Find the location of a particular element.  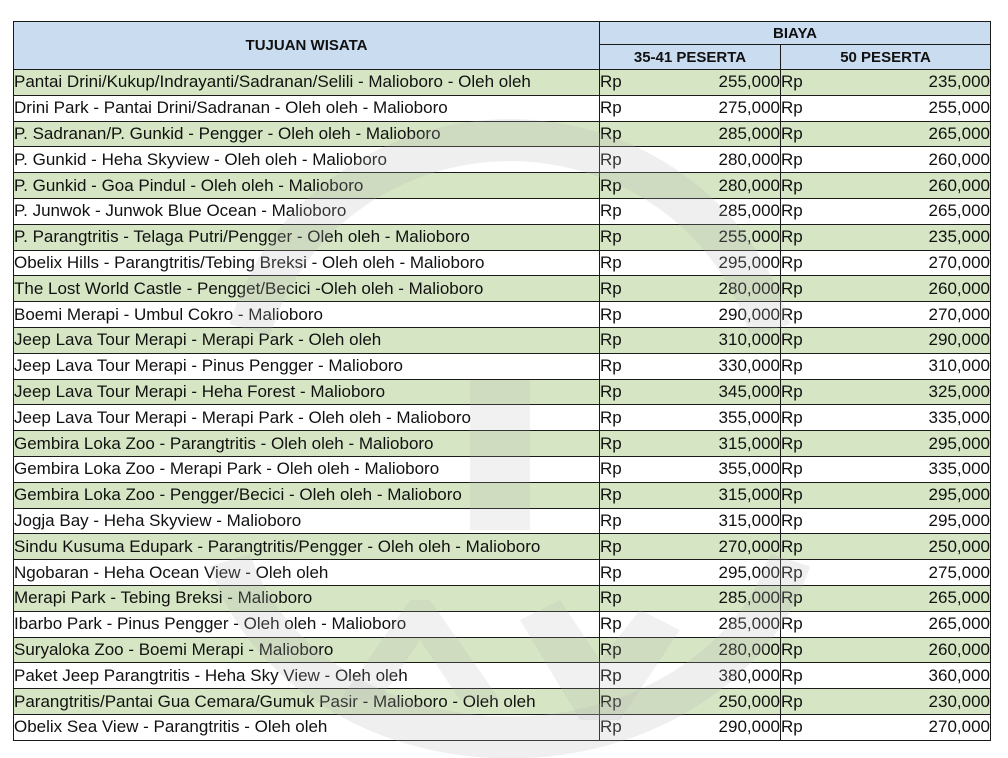

destination-cell: Jogja Bay - Heha Skyview - Malioboro is located at coordinates (306, 521).